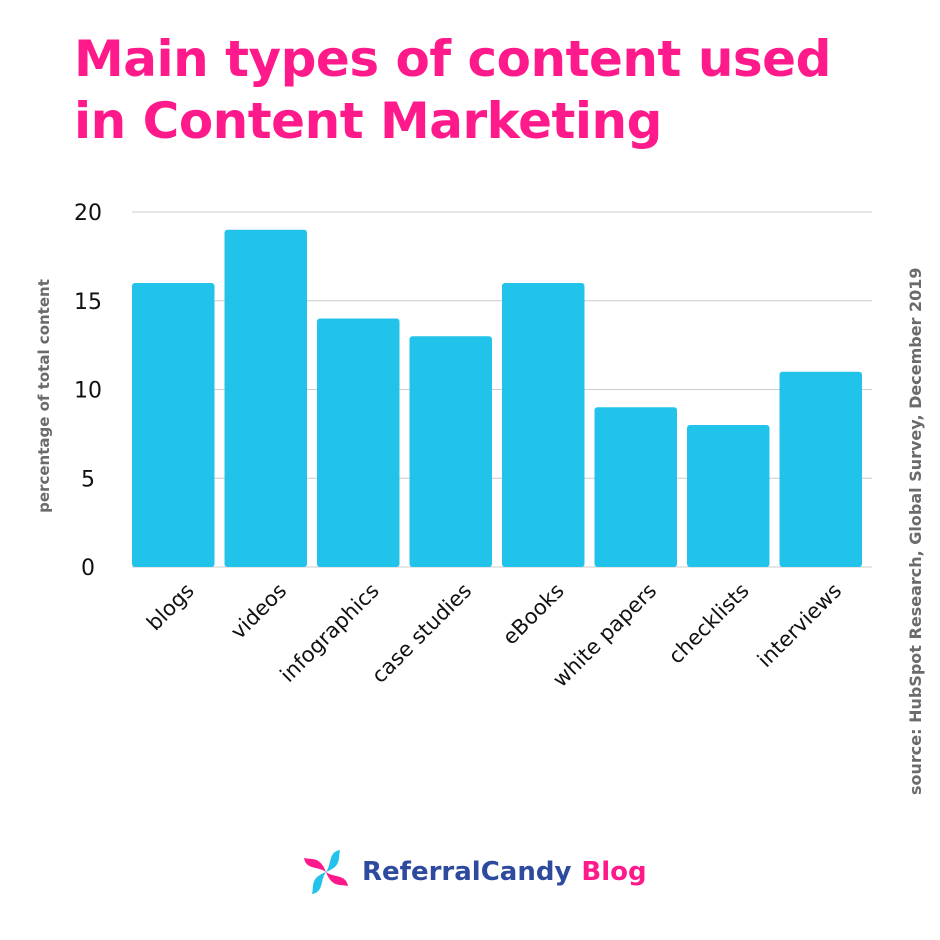 The width and height of the screenshot is (940, 940). Describe the element at coordinates (88, 479) in the screenshot. I see `y-tick-label: 5` at that location.